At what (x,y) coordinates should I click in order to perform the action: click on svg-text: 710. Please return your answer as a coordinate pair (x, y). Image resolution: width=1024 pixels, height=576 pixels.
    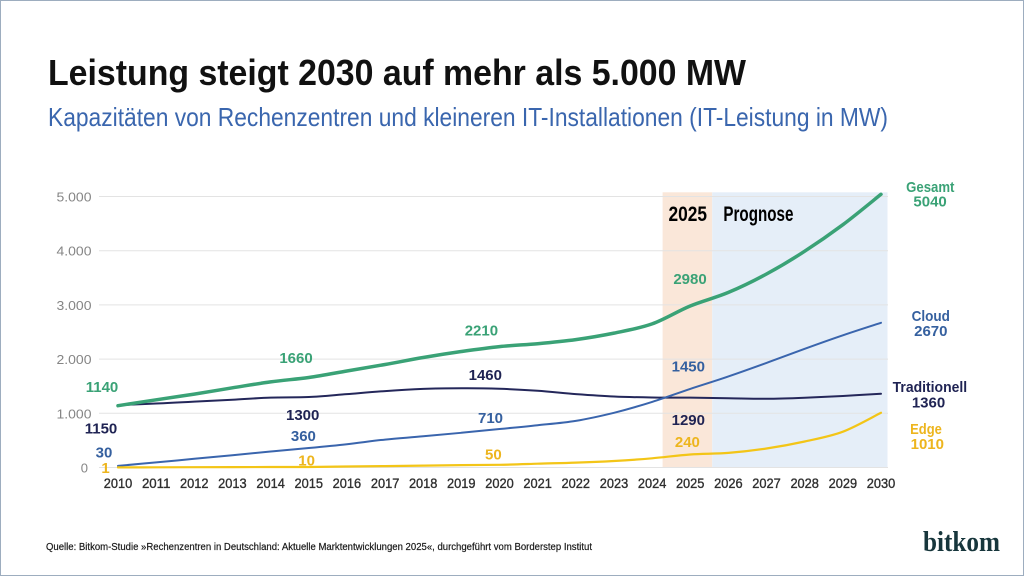
    Looking at the image, I should click on (490, 418).